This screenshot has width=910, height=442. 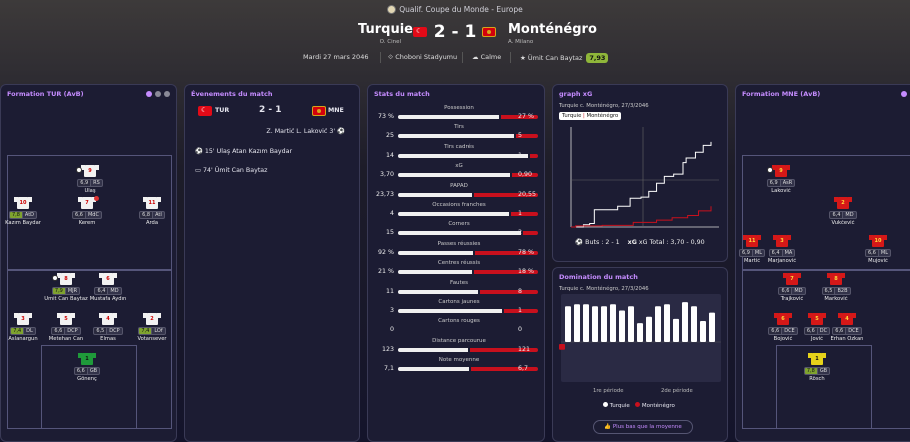 I want to click on player-card: 8 6,5 B2B Marković, so click(x=836, y=287).